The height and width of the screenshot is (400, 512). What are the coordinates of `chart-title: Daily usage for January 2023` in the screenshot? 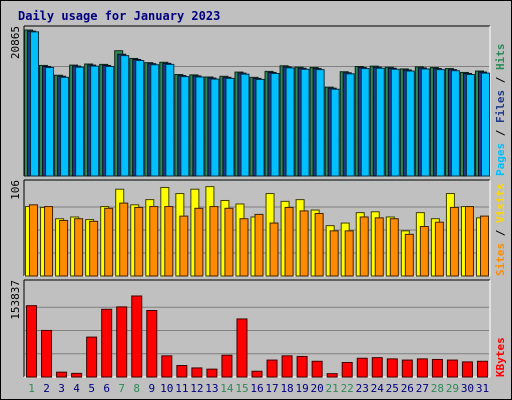 It's located at (119, 16).